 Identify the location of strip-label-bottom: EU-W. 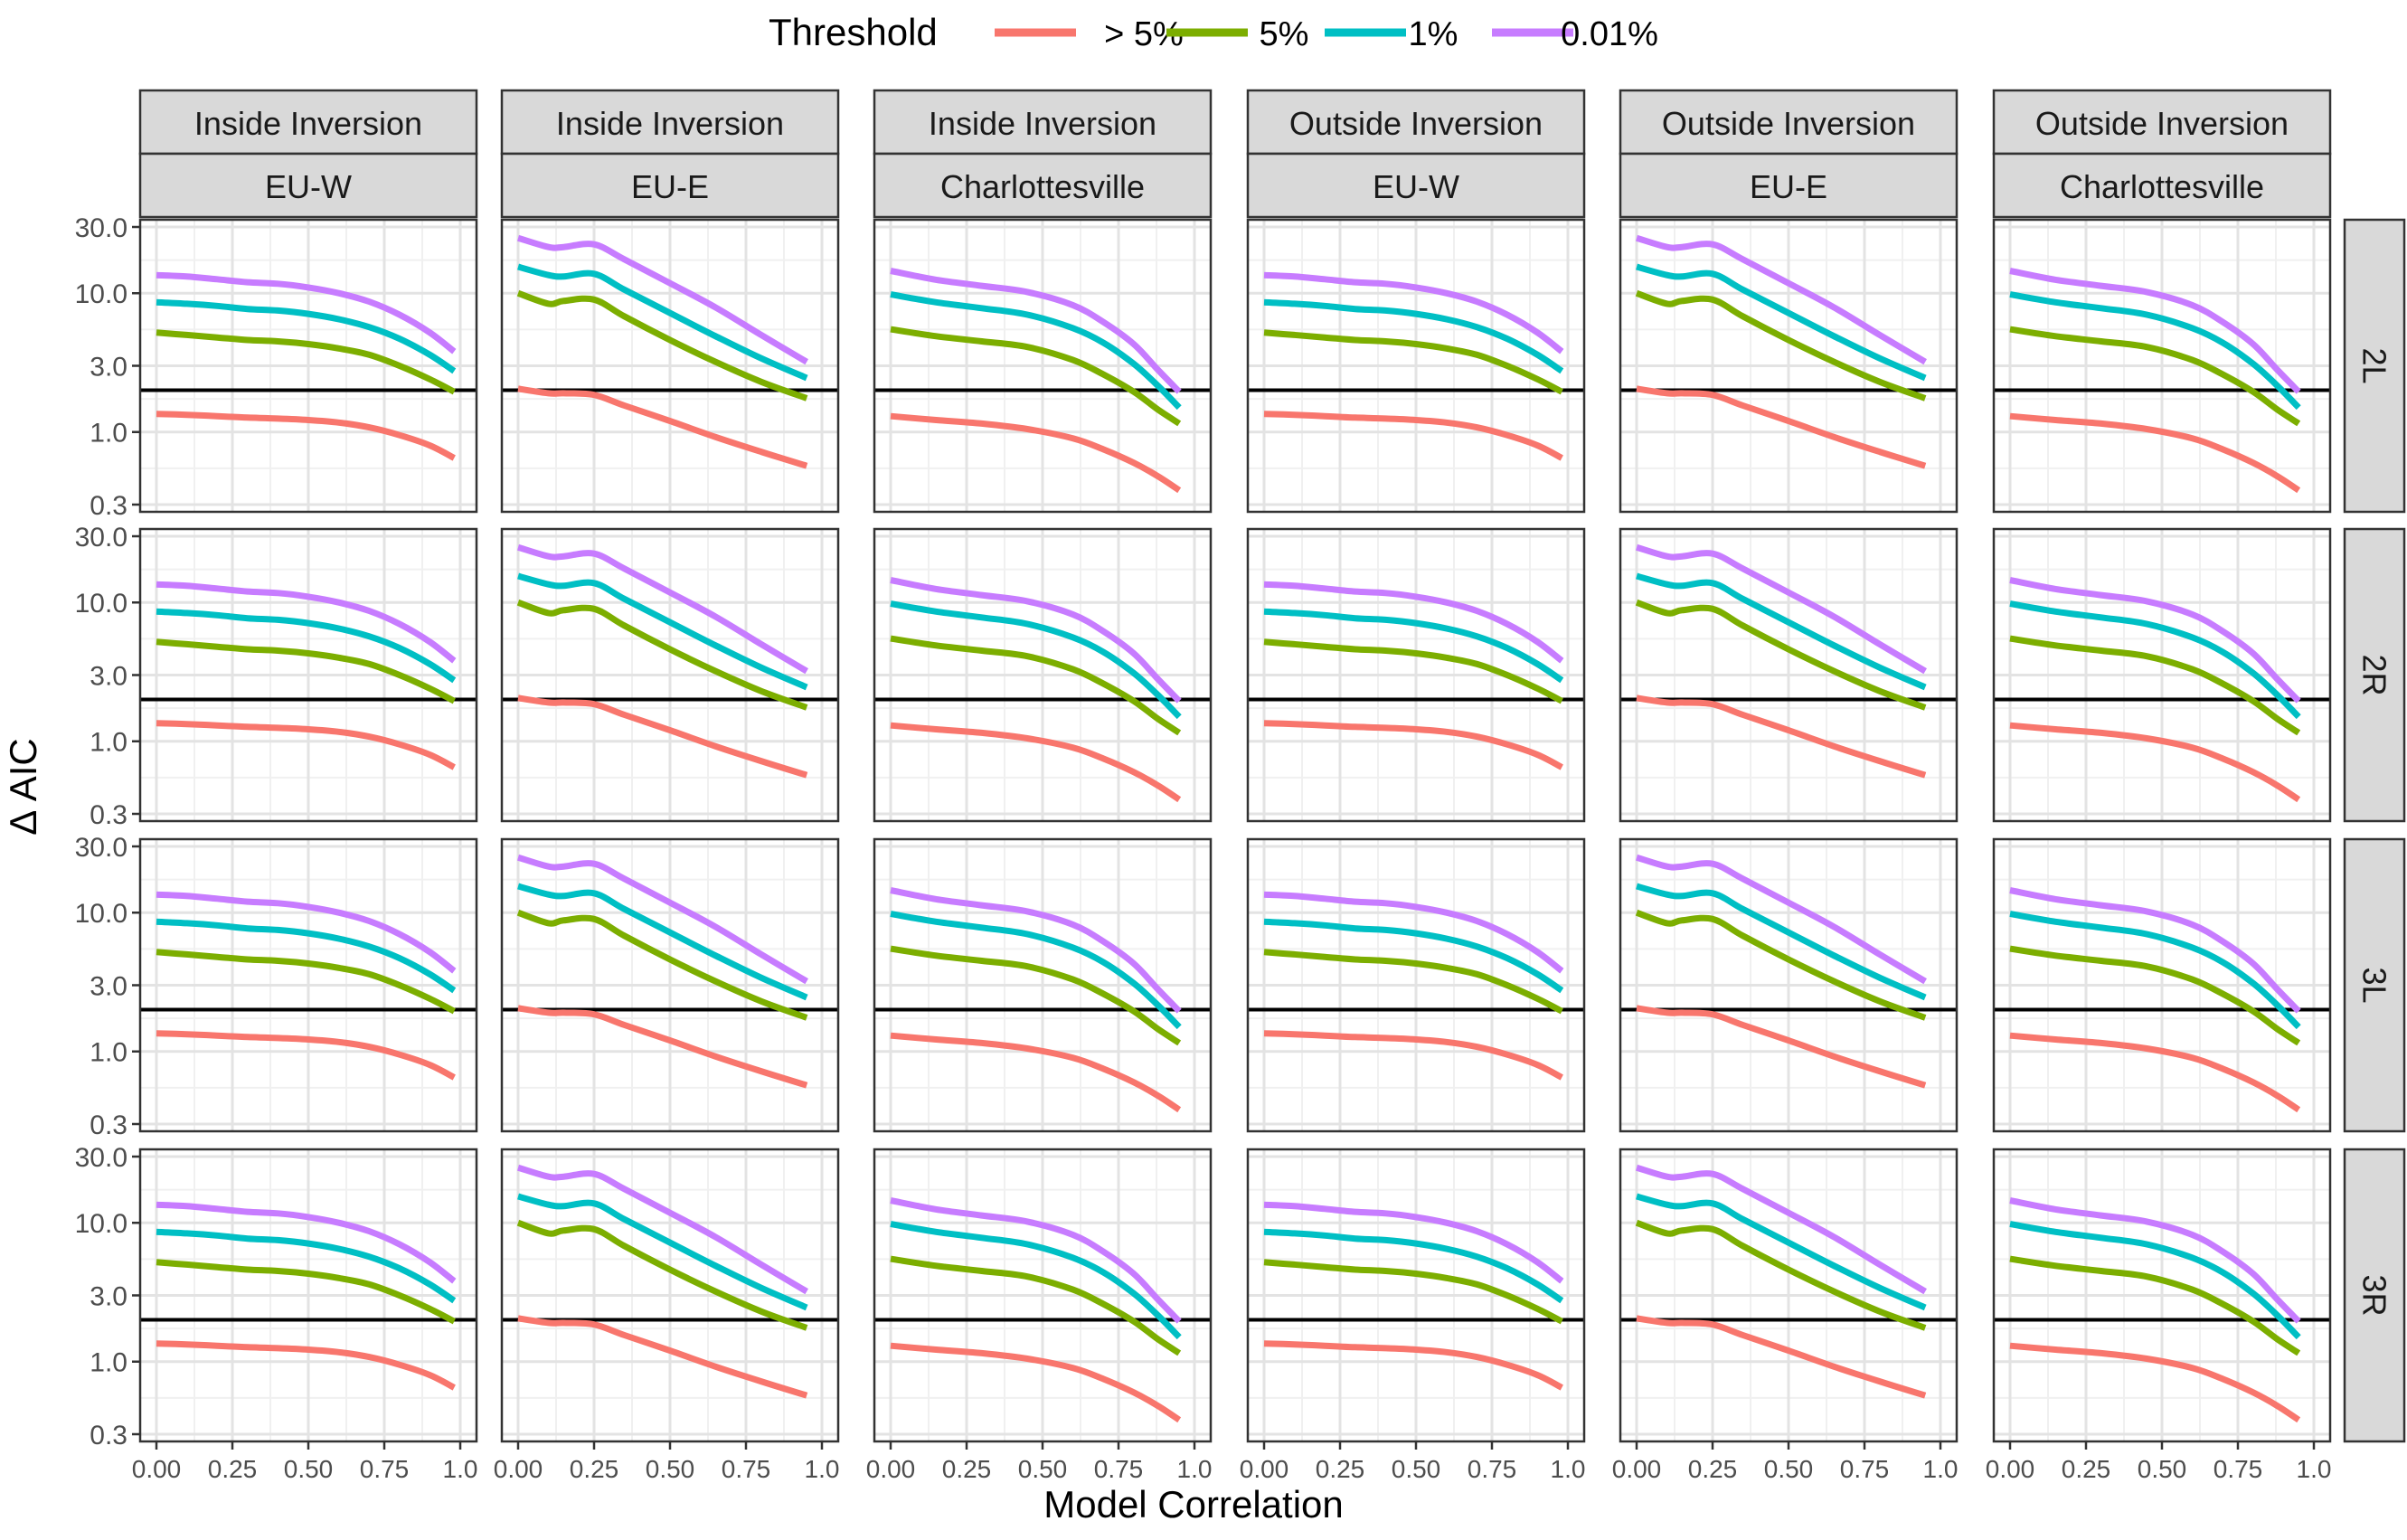
(1416, 186).